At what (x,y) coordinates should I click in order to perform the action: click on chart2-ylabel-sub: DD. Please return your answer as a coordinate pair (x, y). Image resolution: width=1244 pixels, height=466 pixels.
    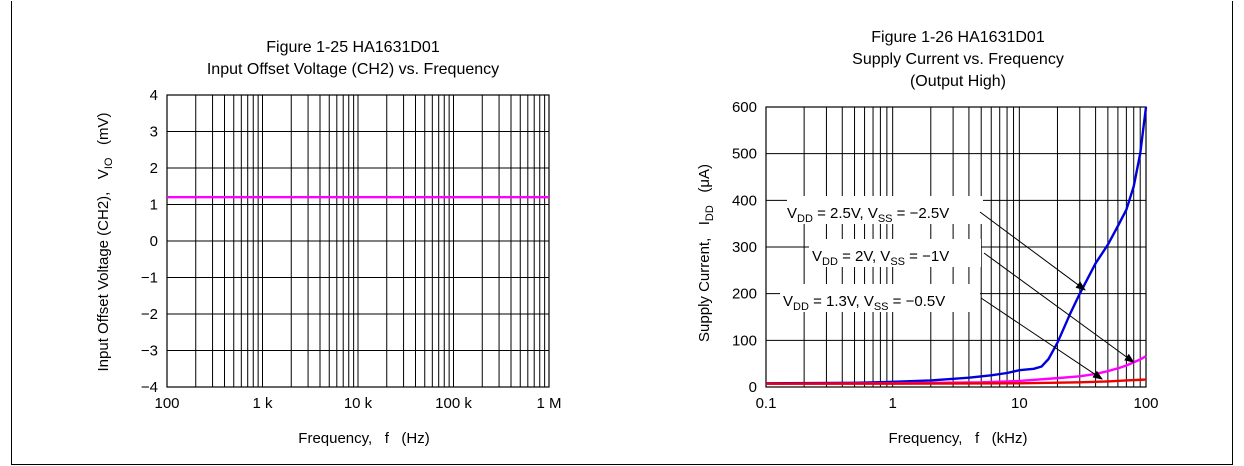
    Looking at the image, I should click on (710, 213).